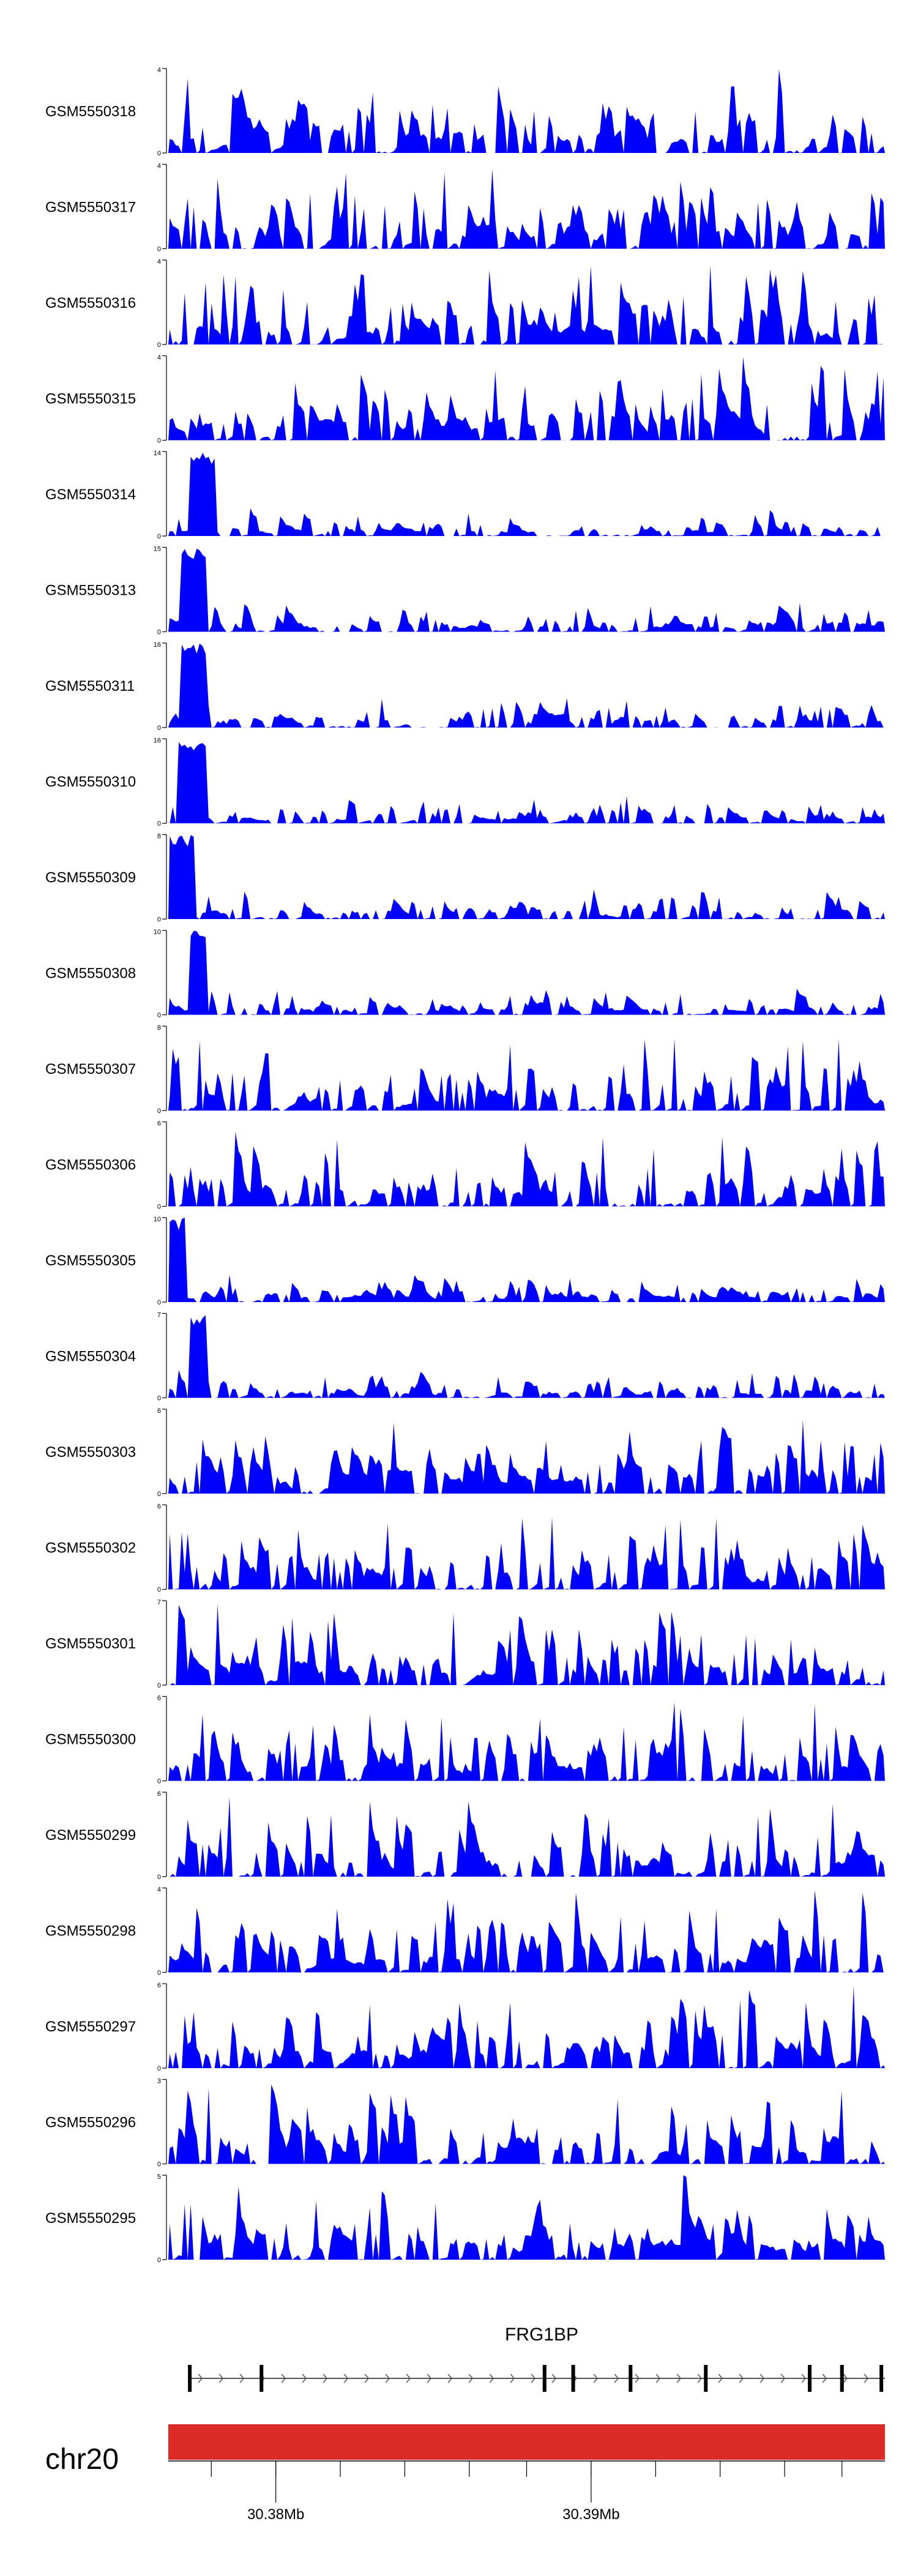 Image resolution: width=918 pixels, height=2576 pixels. I want to click on gene-name-label: FRG1BP, so click(541, 2335).